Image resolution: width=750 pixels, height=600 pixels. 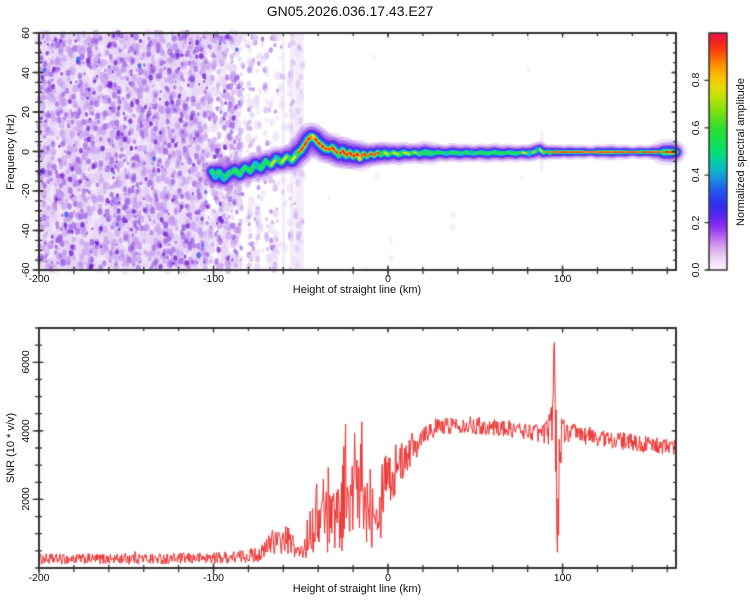 What do you see at coordinates (696, 175) in the screenshot?
I see `colorbar-tick-label: 0.4` at bounding box center [696, 175].